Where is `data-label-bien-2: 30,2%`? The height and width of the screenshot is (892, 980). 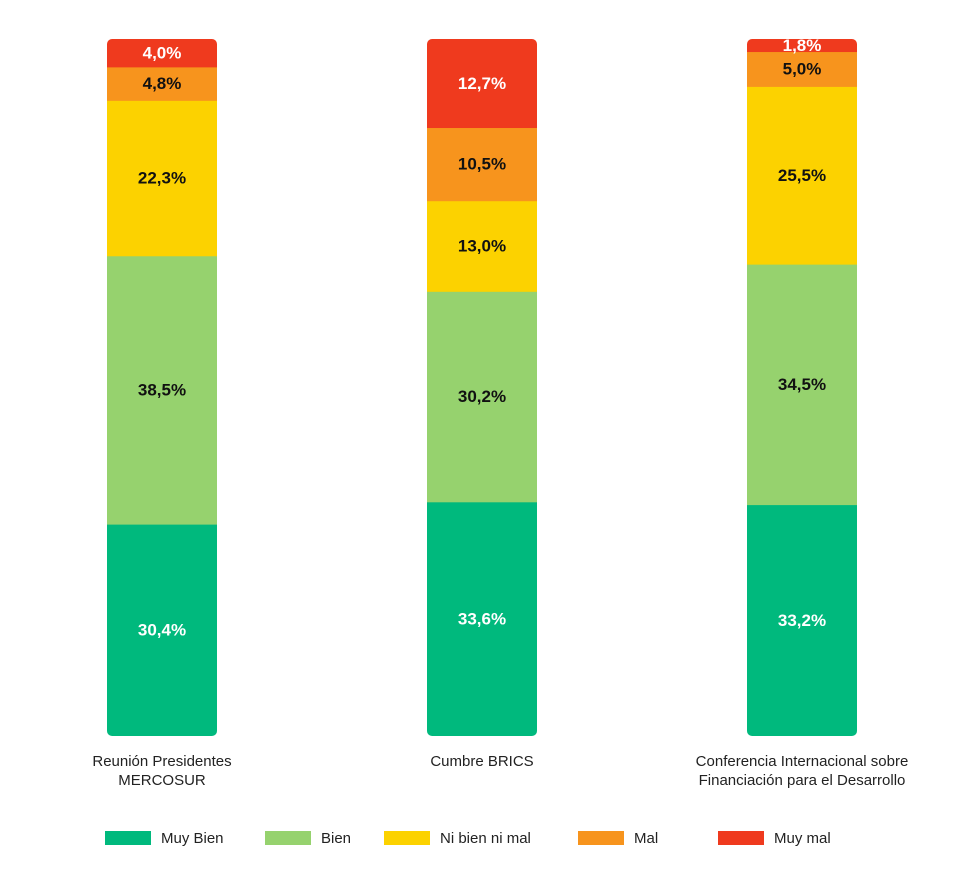
data-label-bien-2: 30,2% is located at coordinates (482, 396).